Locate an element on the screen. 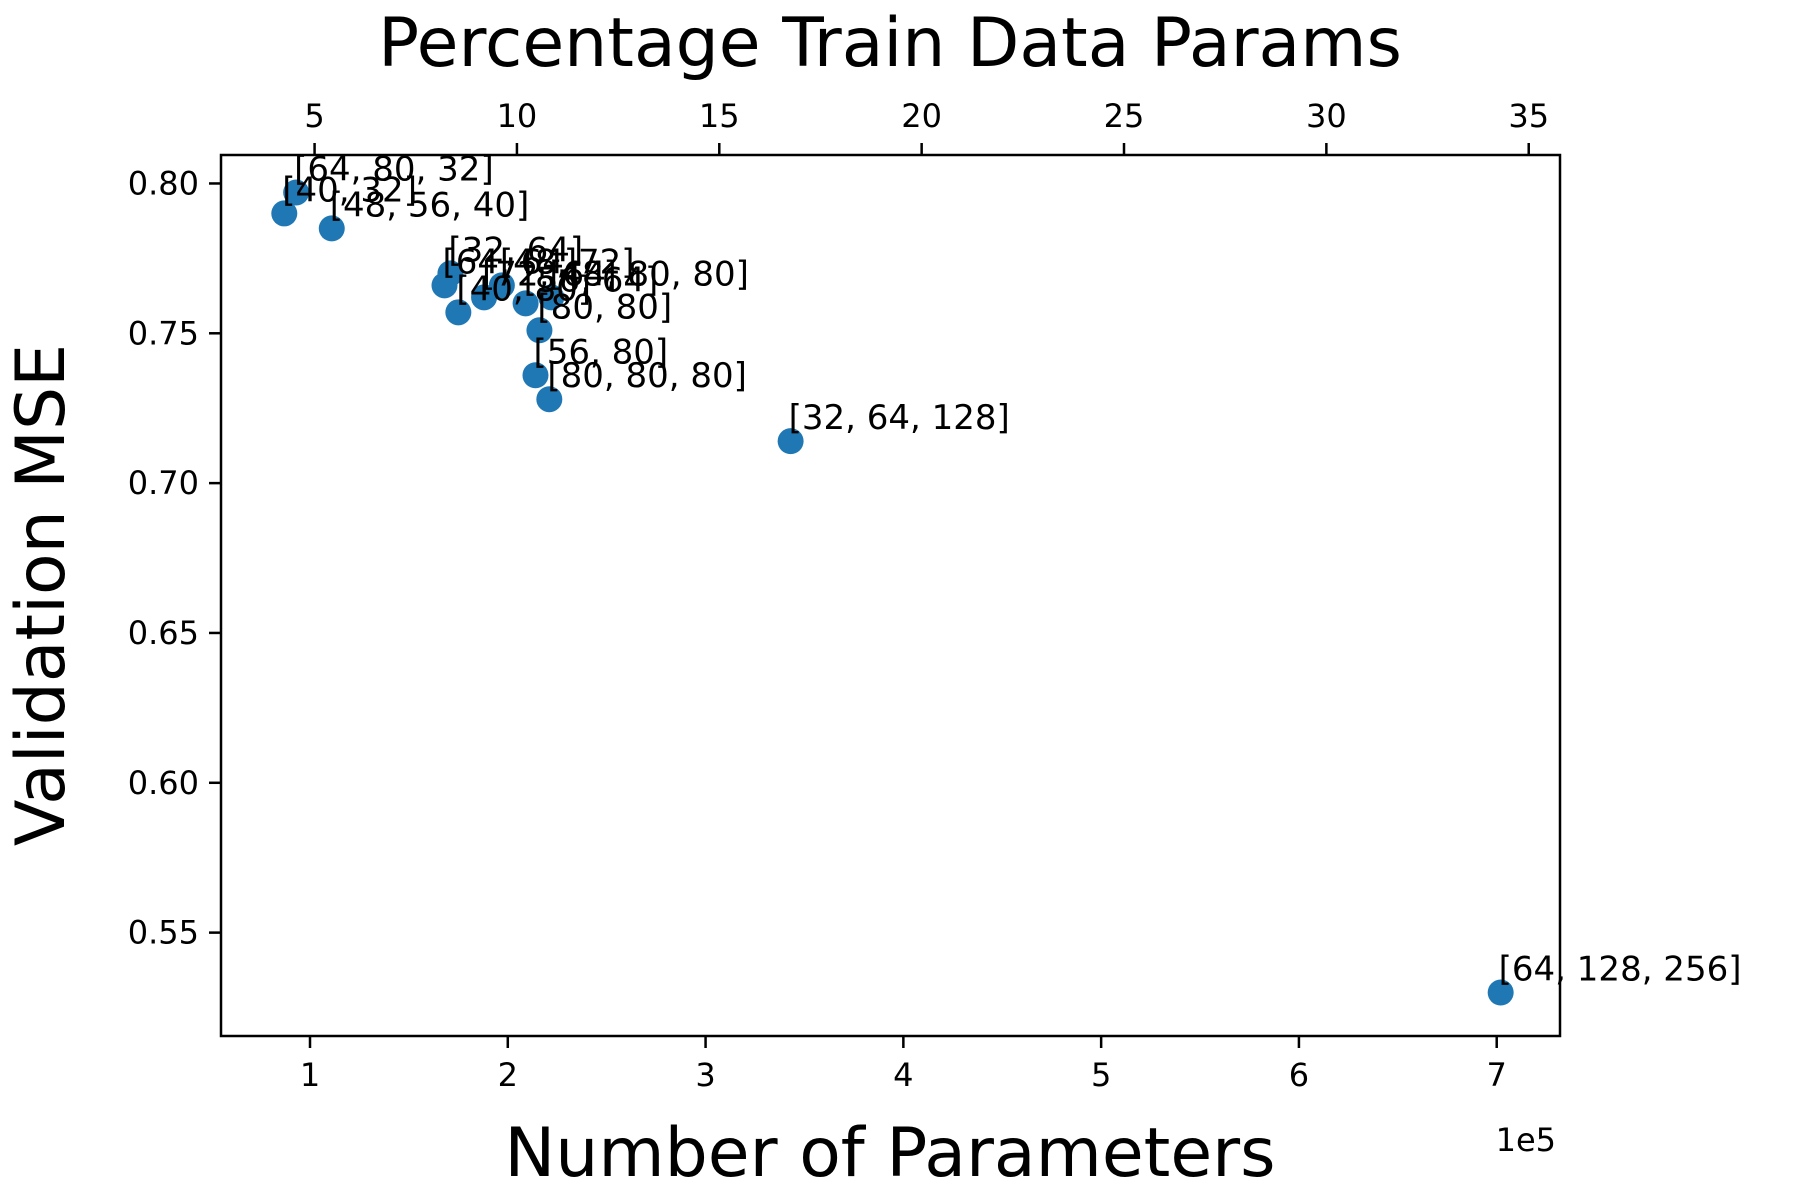 The image size is (1800, 1200). x-axis-top: 5 10 15 20 25 30 35 is located at coordinates (926, 126).